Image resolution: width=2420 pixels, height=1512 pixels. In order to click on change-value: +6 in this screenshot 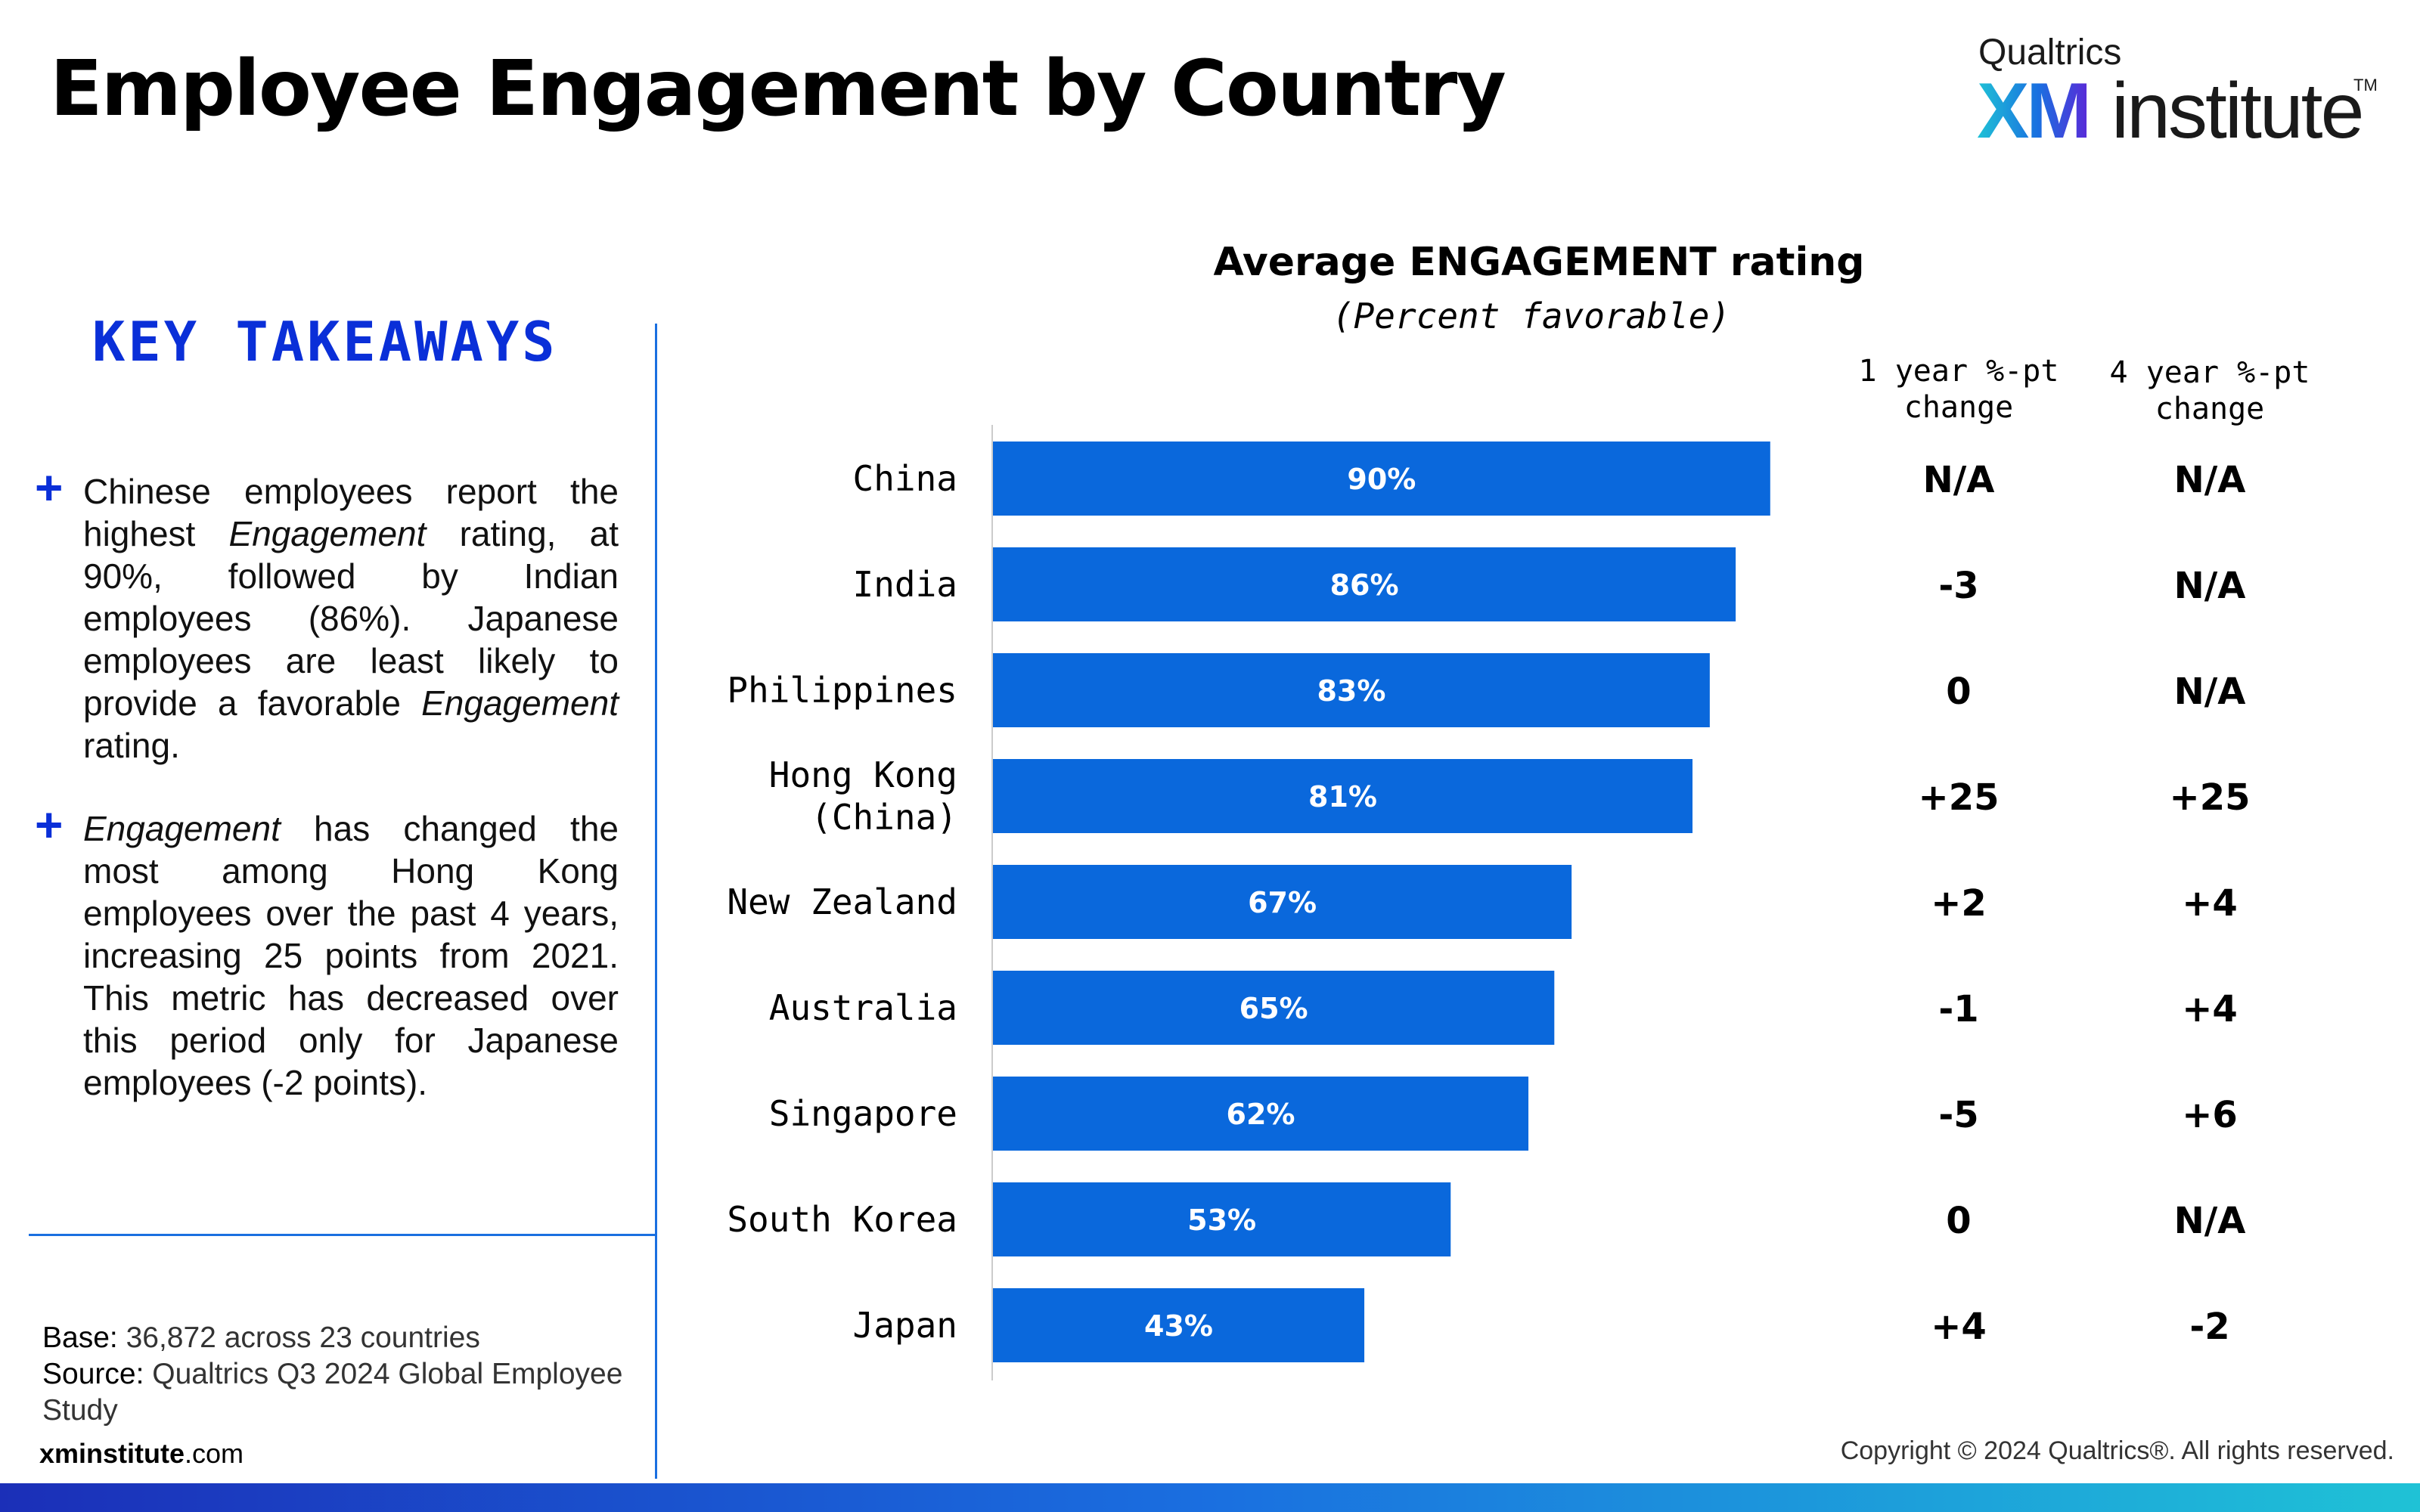, I will do `click(2210, 1115)`.